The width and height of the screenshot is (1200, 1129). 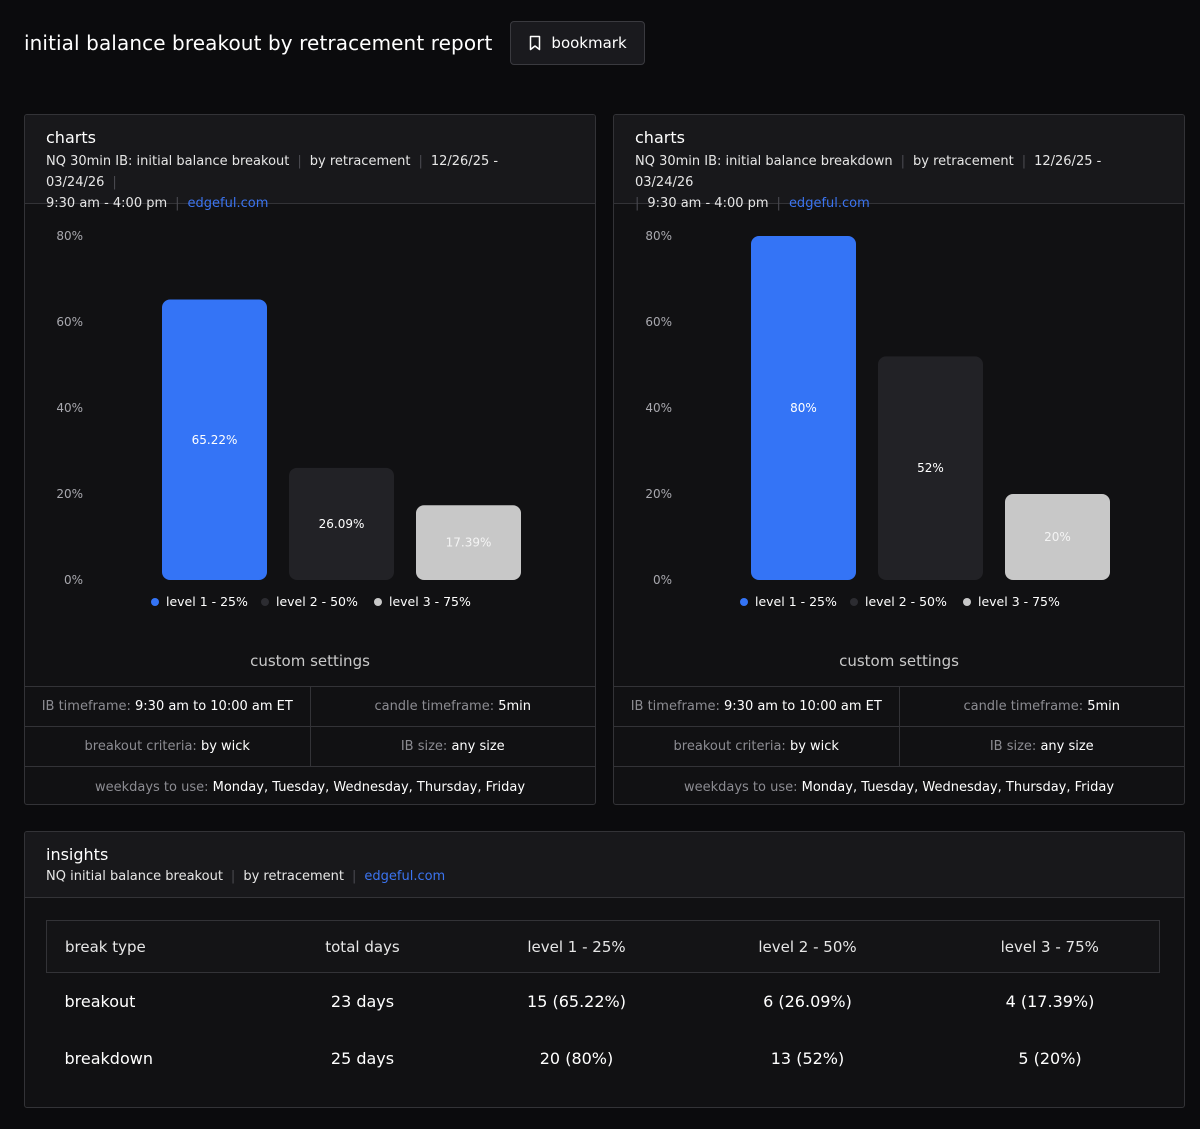 I want to click on table-cell: 25 days, so click(x=362, y=1058).